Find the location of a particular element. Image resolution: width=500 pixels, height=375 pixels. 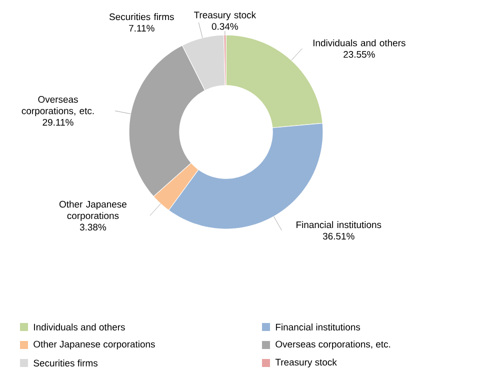

slice-label: Securities firms is located at coordinates (141, 16).